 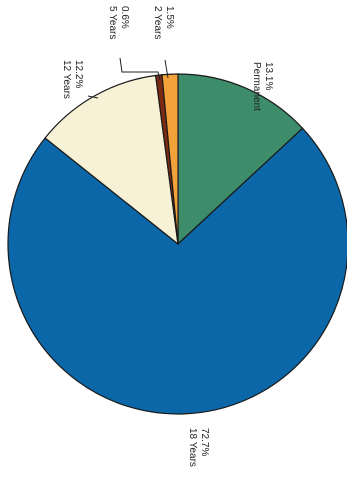 I want to click on slice-name-18-years: 18 Years, so click(x=192, y=447).